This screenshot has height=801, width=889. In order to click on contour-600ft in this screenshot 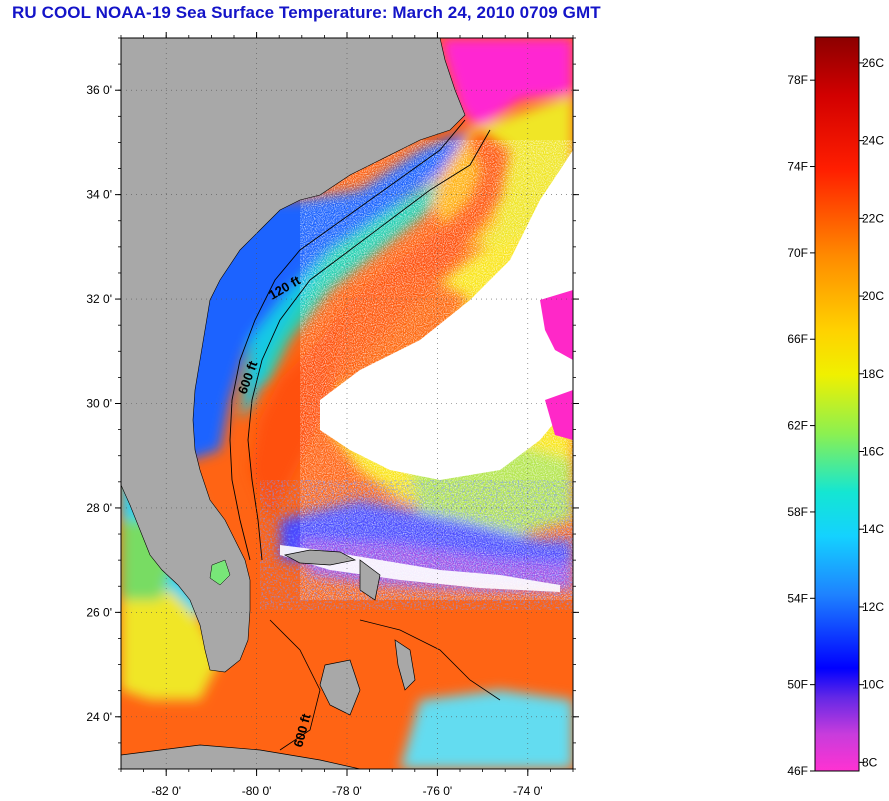, I will do `click(369, 345)`.